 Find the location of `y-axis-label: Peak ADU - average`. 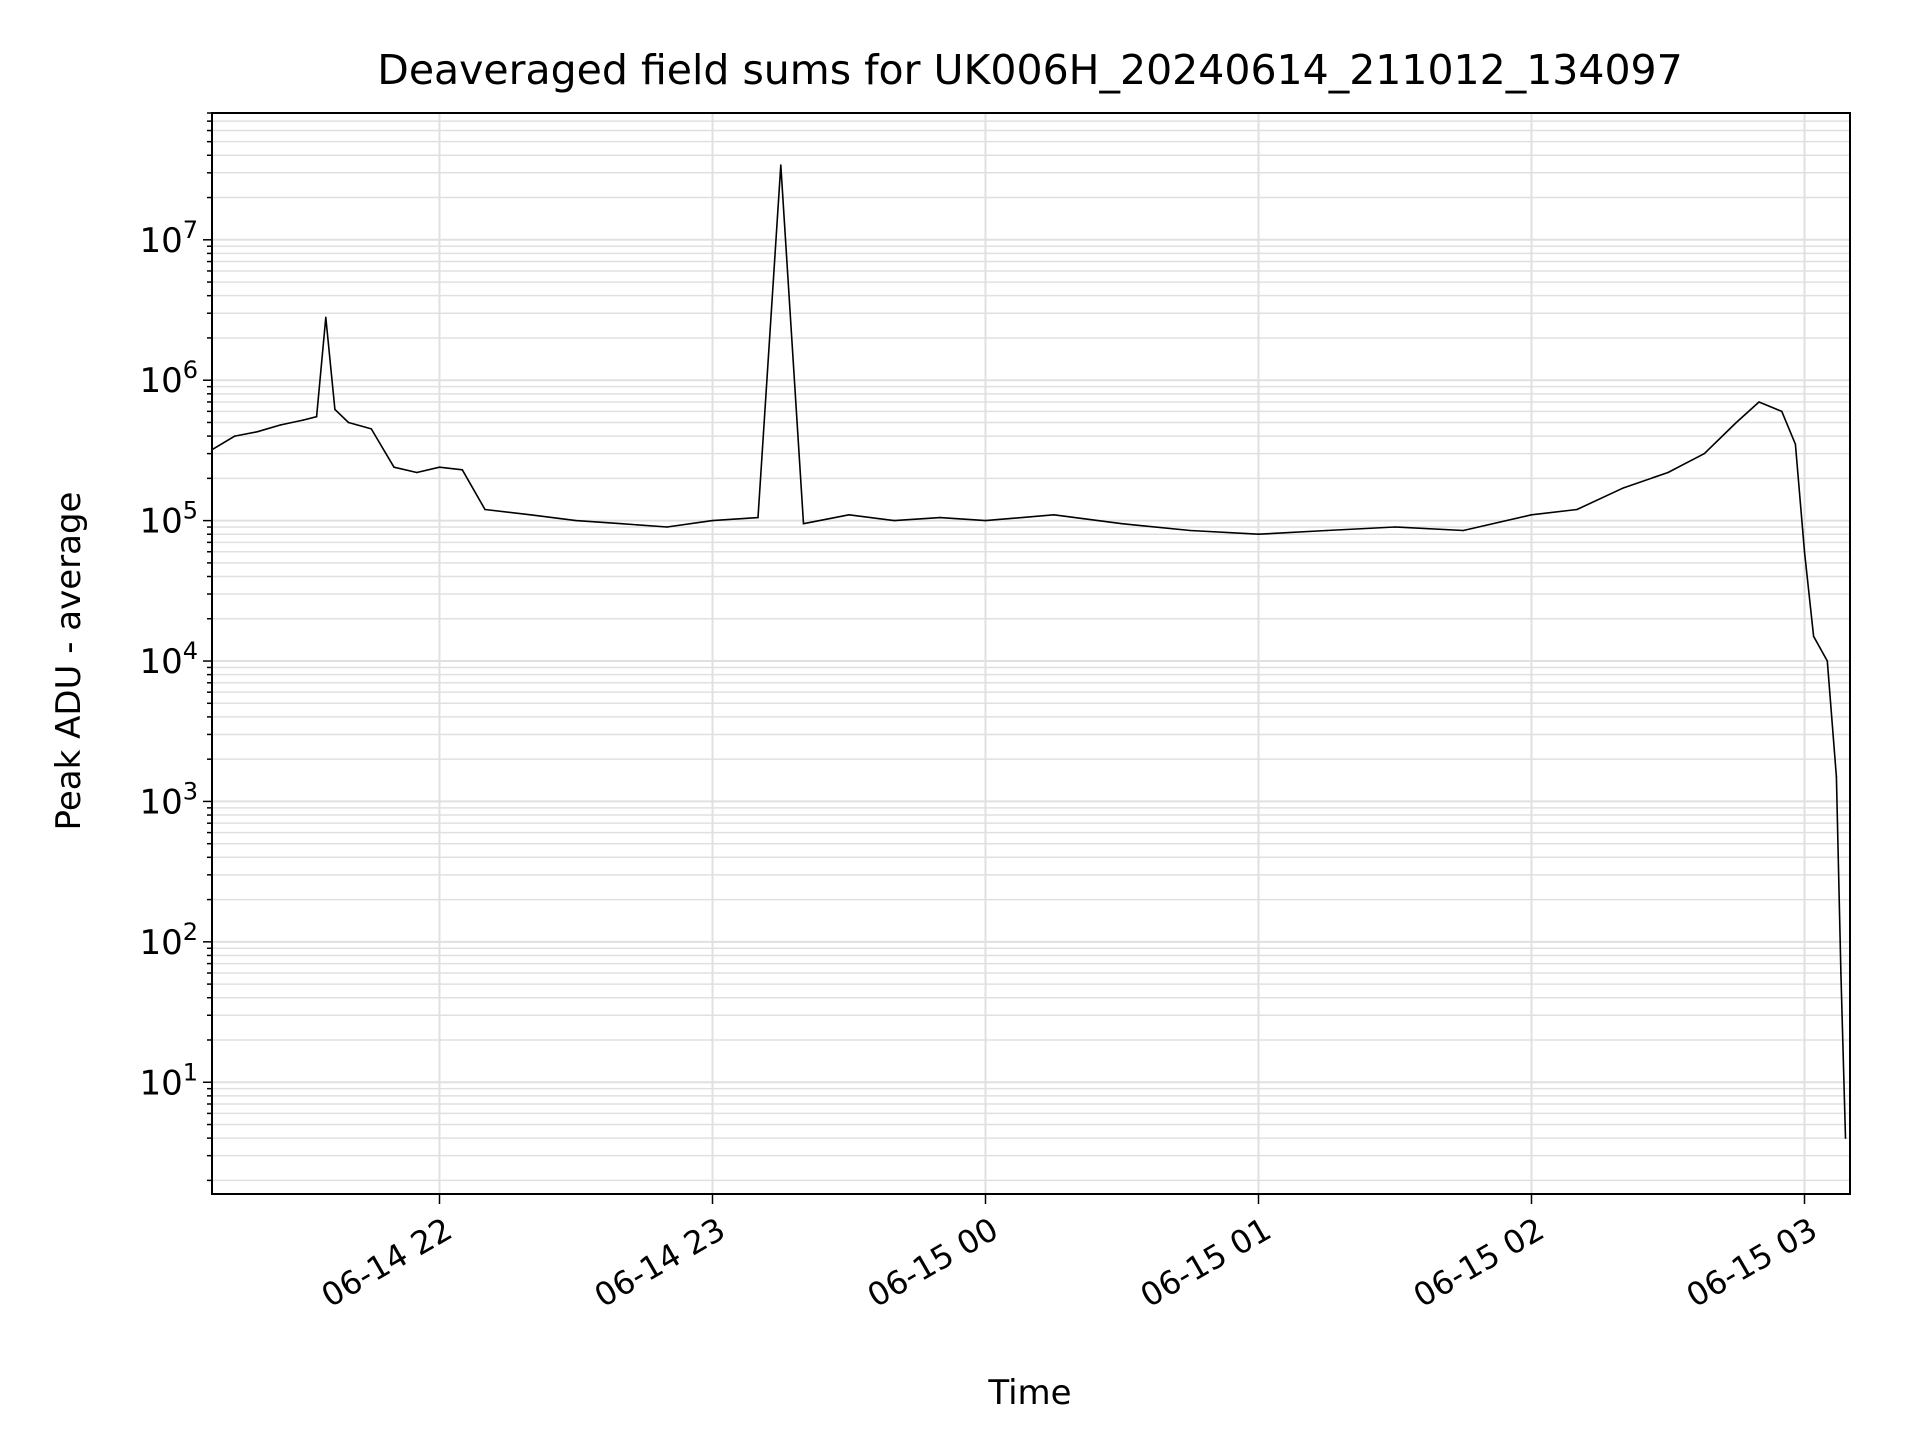

y-axis-label: Peak ADU - average is located at coordinates (69, 661).